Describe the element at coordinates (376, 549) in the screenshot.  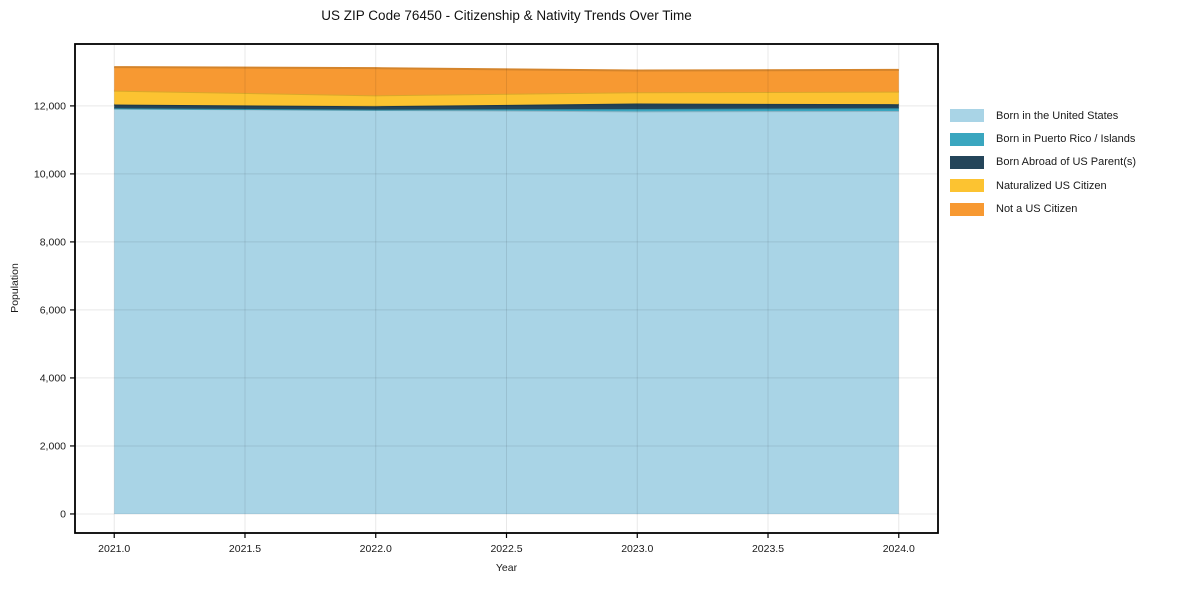
I see `x-tick-label: 2022.0` at that location.